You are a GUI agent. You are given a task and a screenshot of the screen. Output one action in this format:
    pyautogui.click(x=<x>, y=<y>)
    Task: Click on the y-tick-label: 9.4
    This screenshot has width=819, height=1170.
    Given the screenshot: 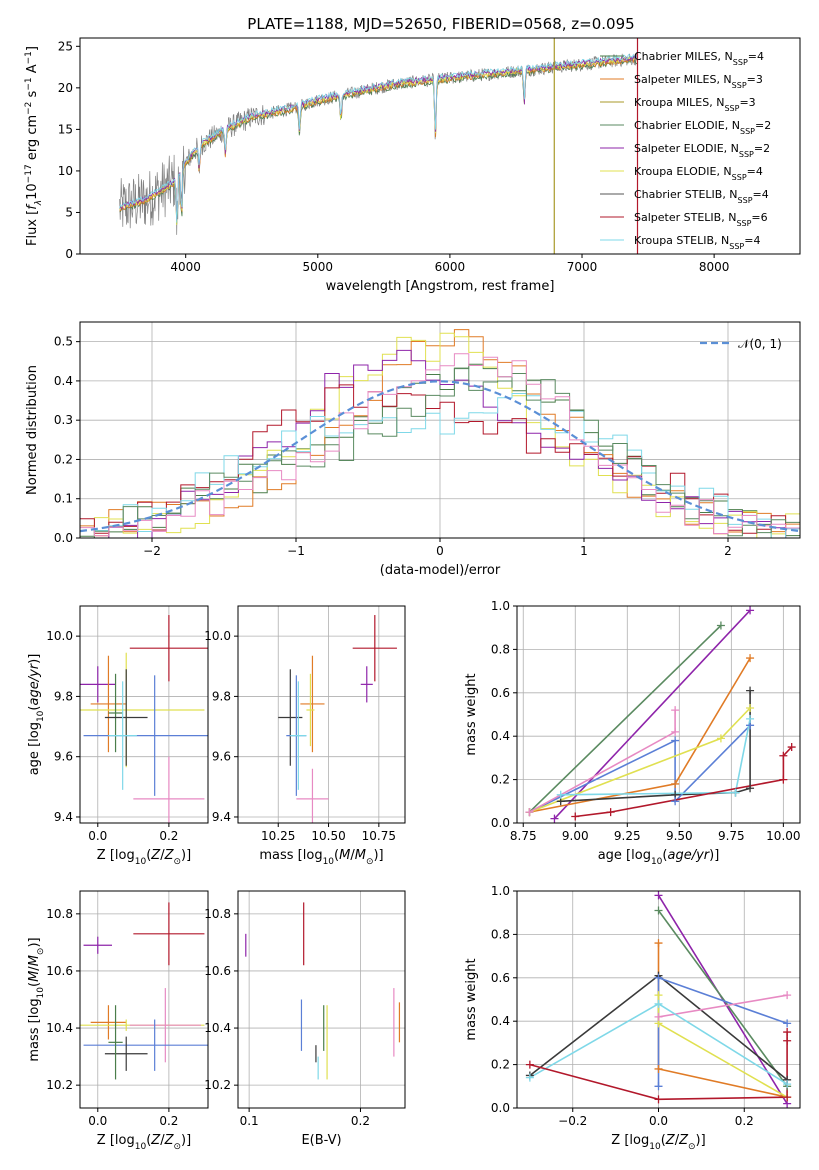 What is the action you would take?
    pyautogui.click(x=221, y=817)
    